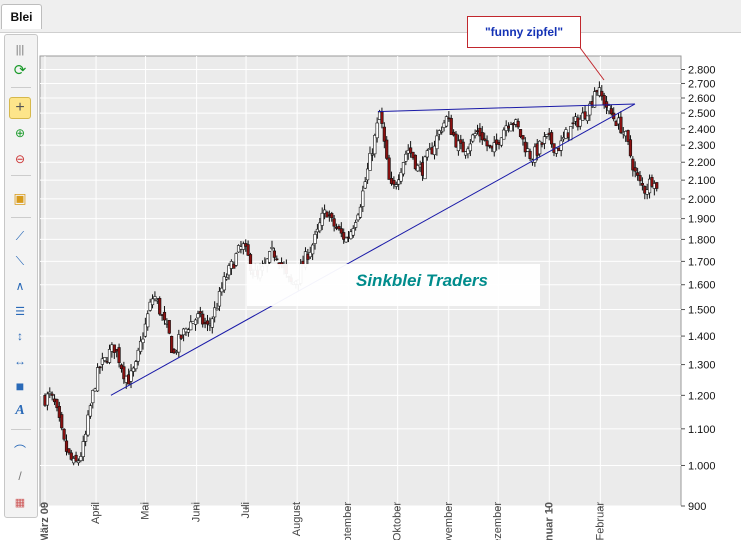 The image size is (741, 540). I want to click on refresh-icon: ⟳, so click(20, 70).